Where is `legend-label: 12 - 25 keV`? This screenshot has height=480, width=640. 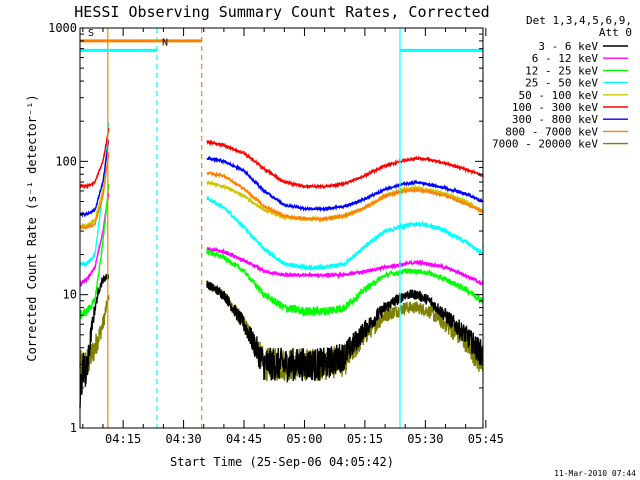
legend-label: 12 - 25 keV is located at coordinates (561, 70).